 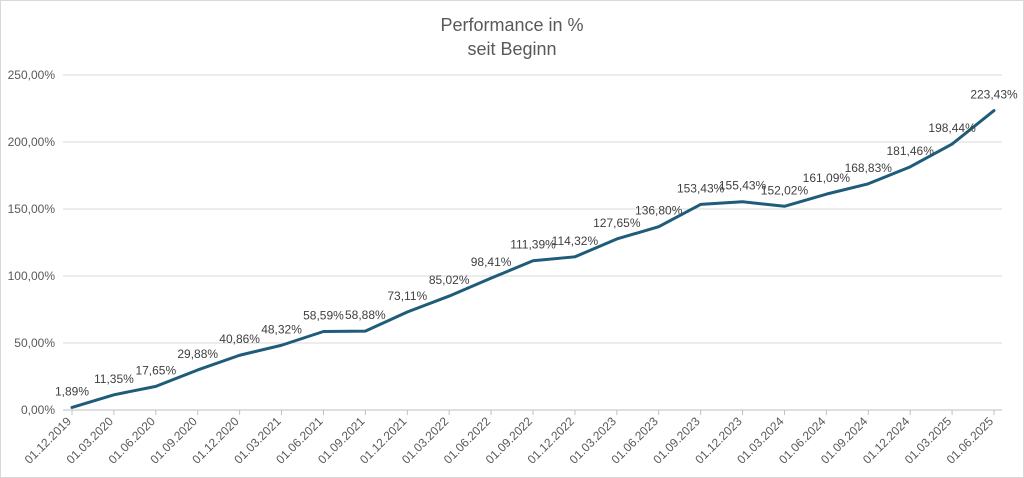 I want to click on y-tick-label: 50,00%, so click(x=34, y=343).